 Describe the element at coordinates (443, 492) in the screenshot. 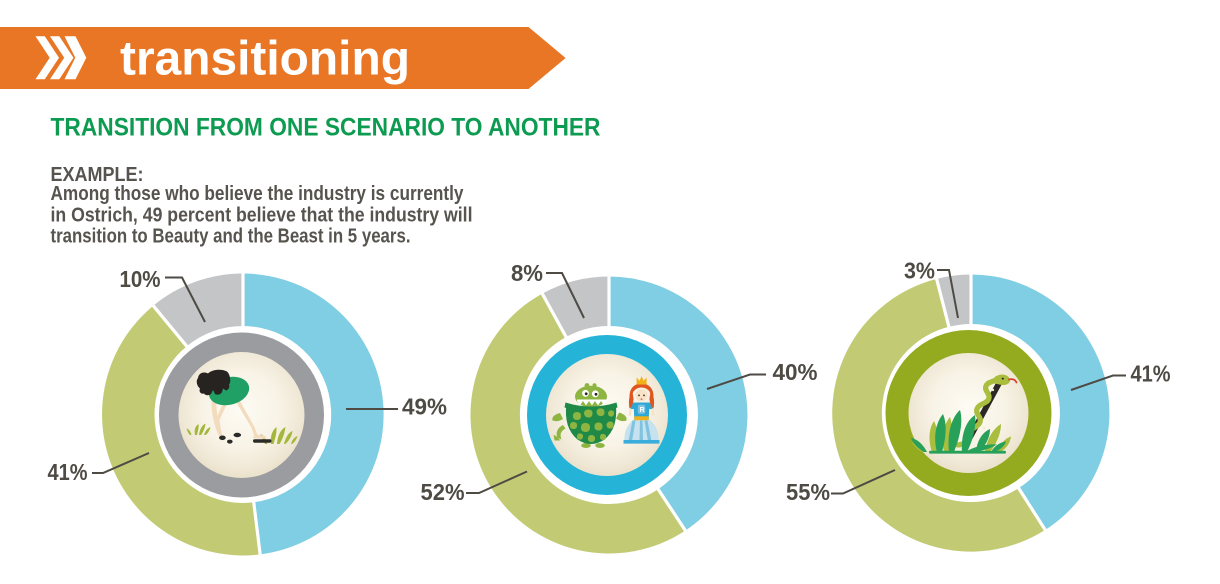

I see `svg-text: 52%` at that location.